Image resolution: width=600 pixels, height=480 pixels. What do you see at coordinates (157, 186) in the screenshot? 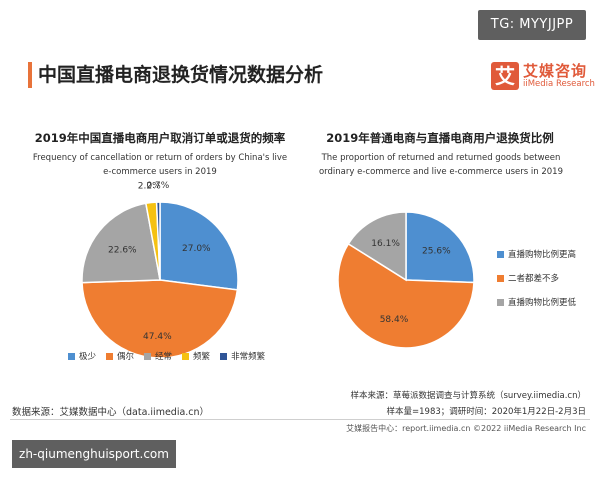
I see `chart1-label-4: 0.7%` at bounding box center [157, 186].